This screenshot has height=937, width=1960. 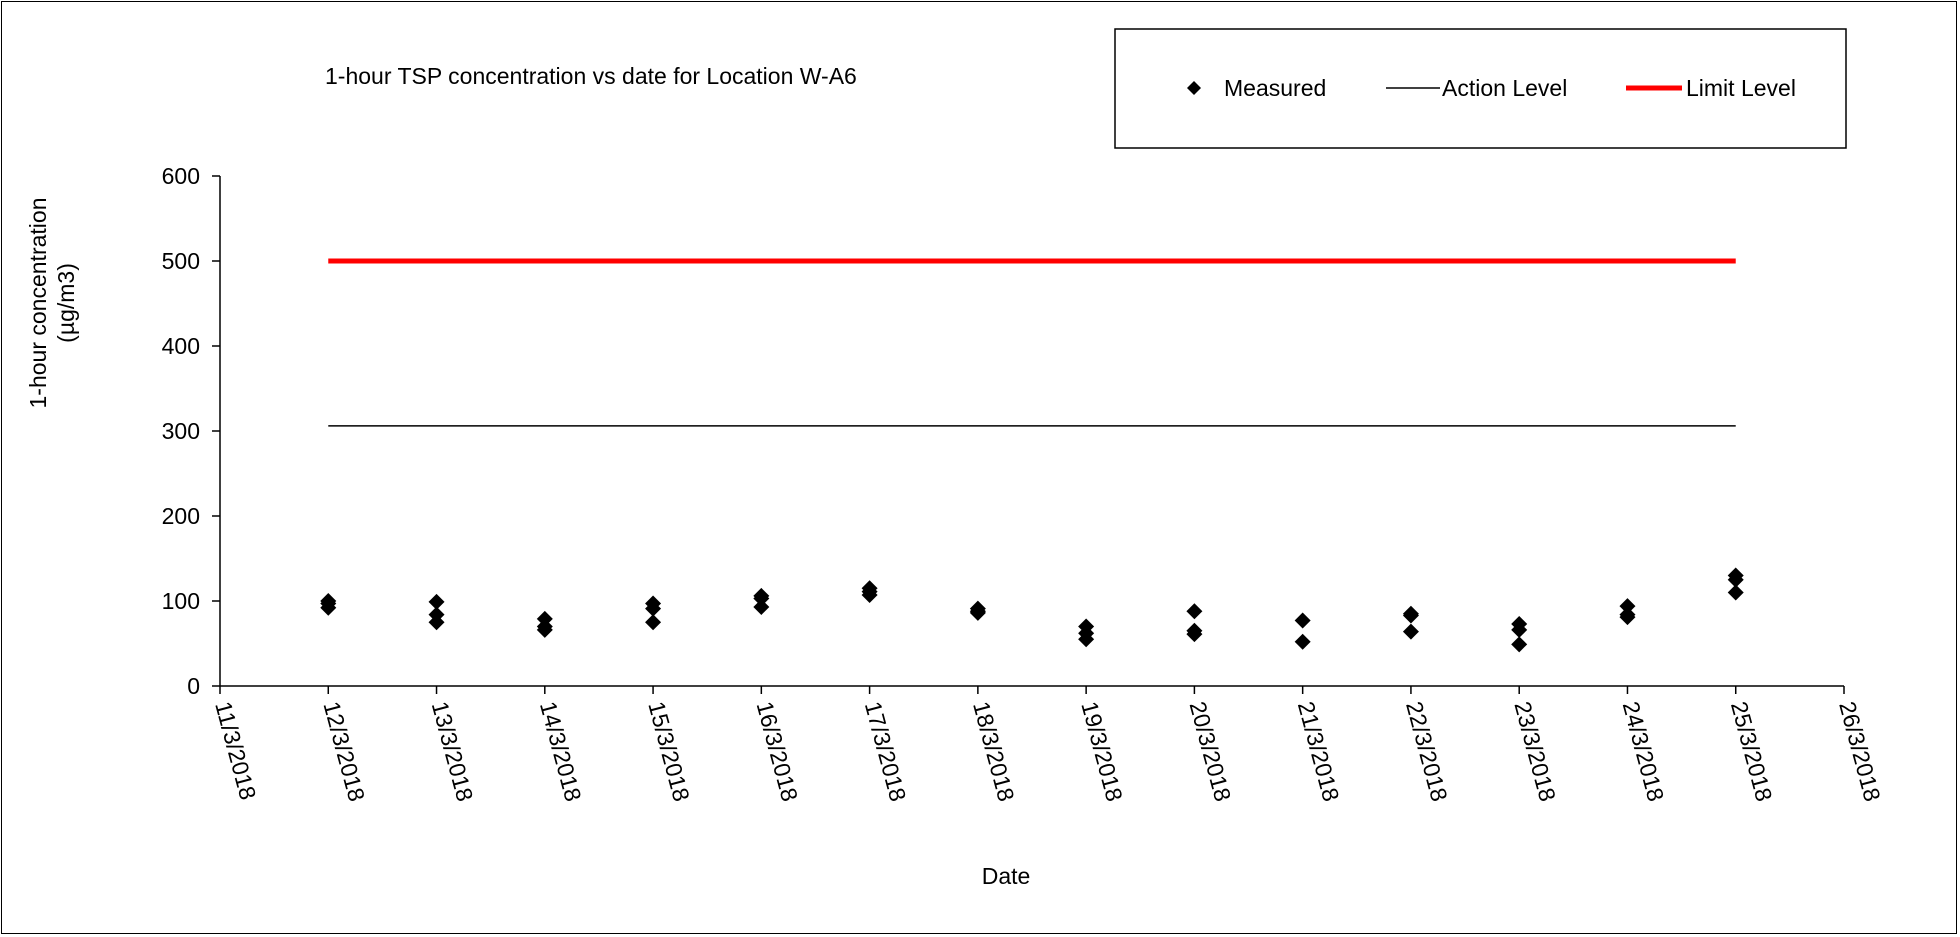 What do you see at coordinates (994, 752) in the screenshot?
I see `x-tick-label: 18/3/2018` at bounding box center [994, 752].